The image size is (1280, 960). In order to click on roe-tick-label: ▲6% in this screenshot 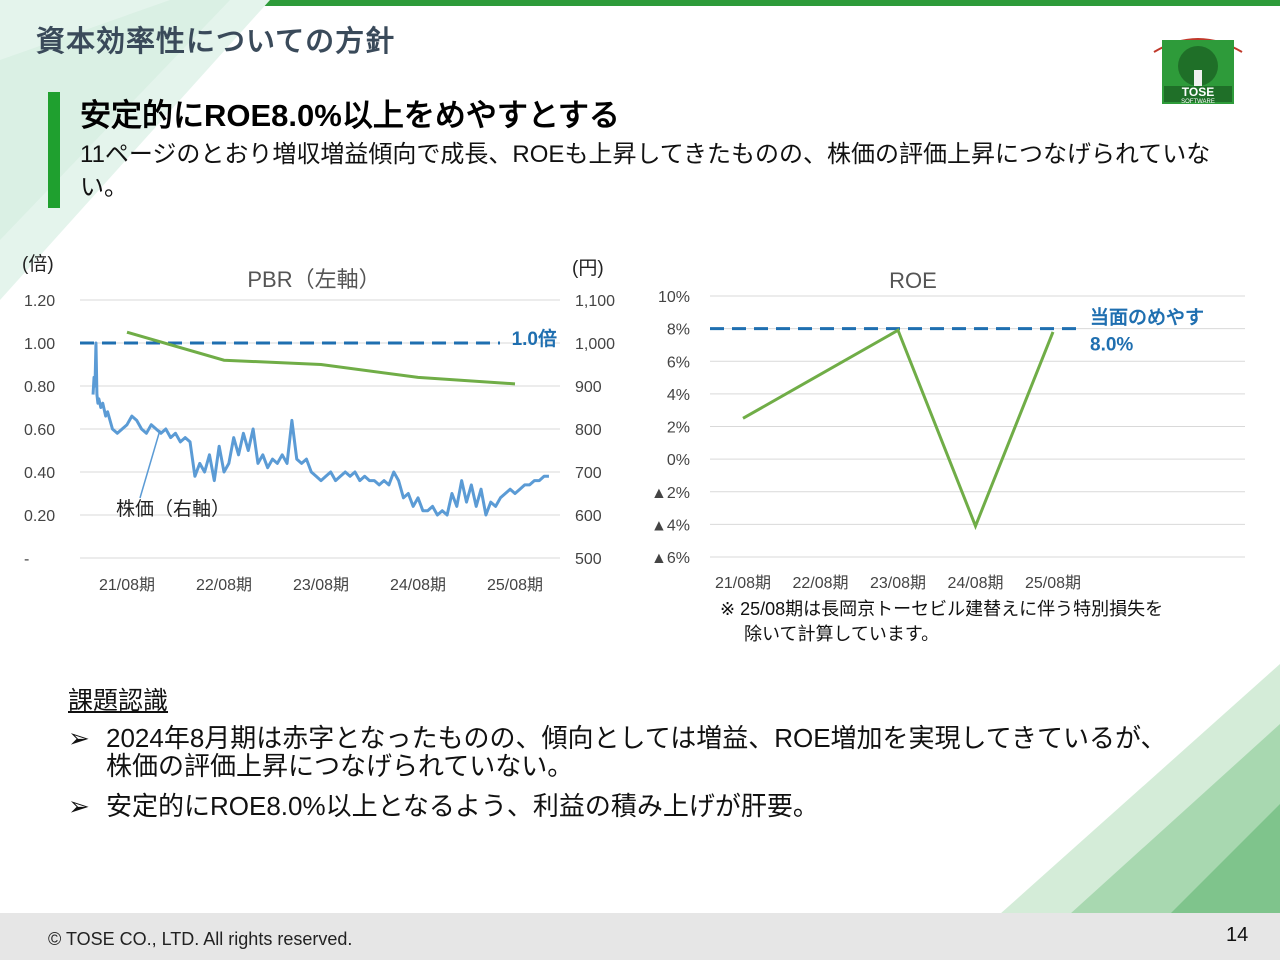, I will do `click(670, 558)`.